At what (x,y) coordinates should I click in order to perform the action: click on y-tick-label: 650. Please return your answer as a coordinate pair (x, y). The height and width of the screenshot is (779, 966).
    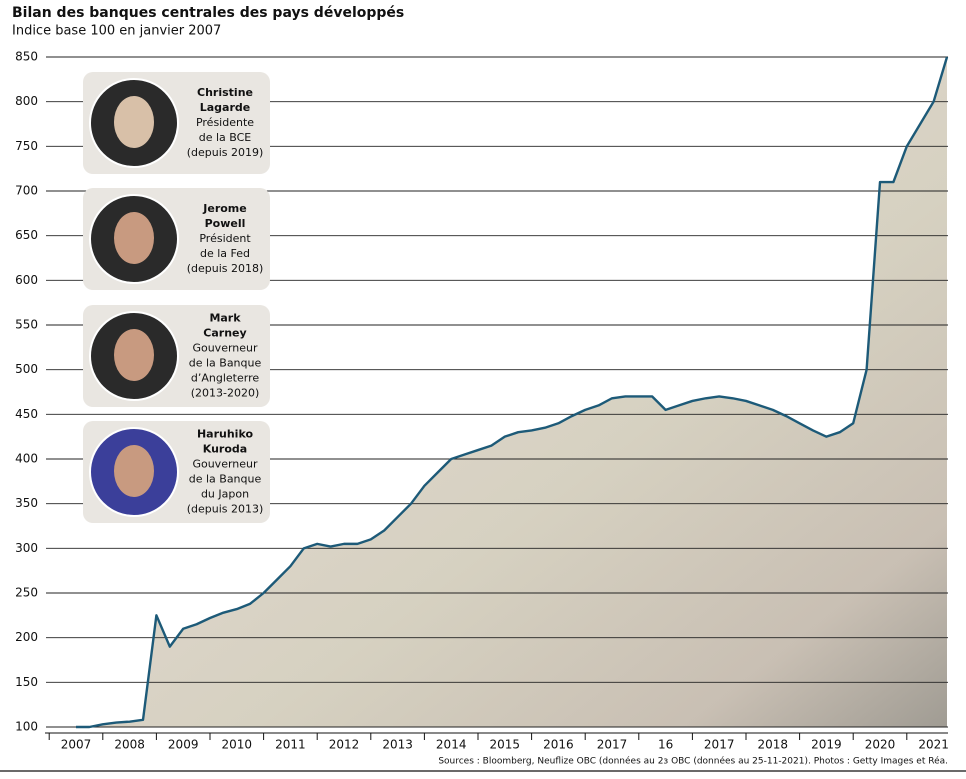
    Looking at the image, I should click on (26, 235).